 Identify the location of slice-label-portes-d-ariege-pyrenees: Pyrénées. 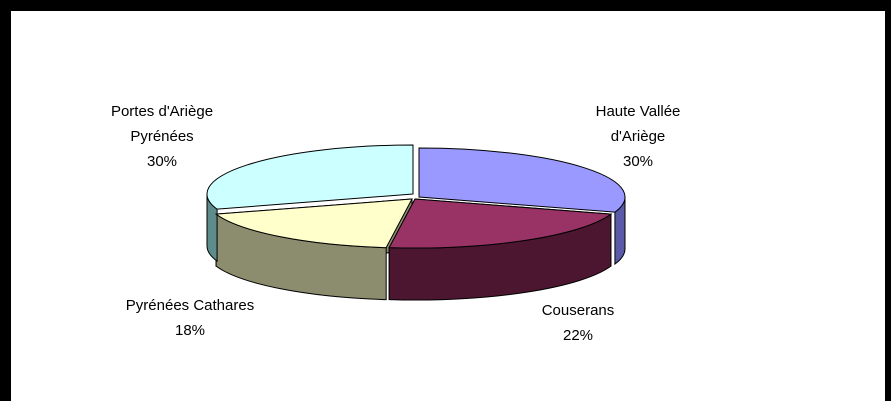
(161, 136).